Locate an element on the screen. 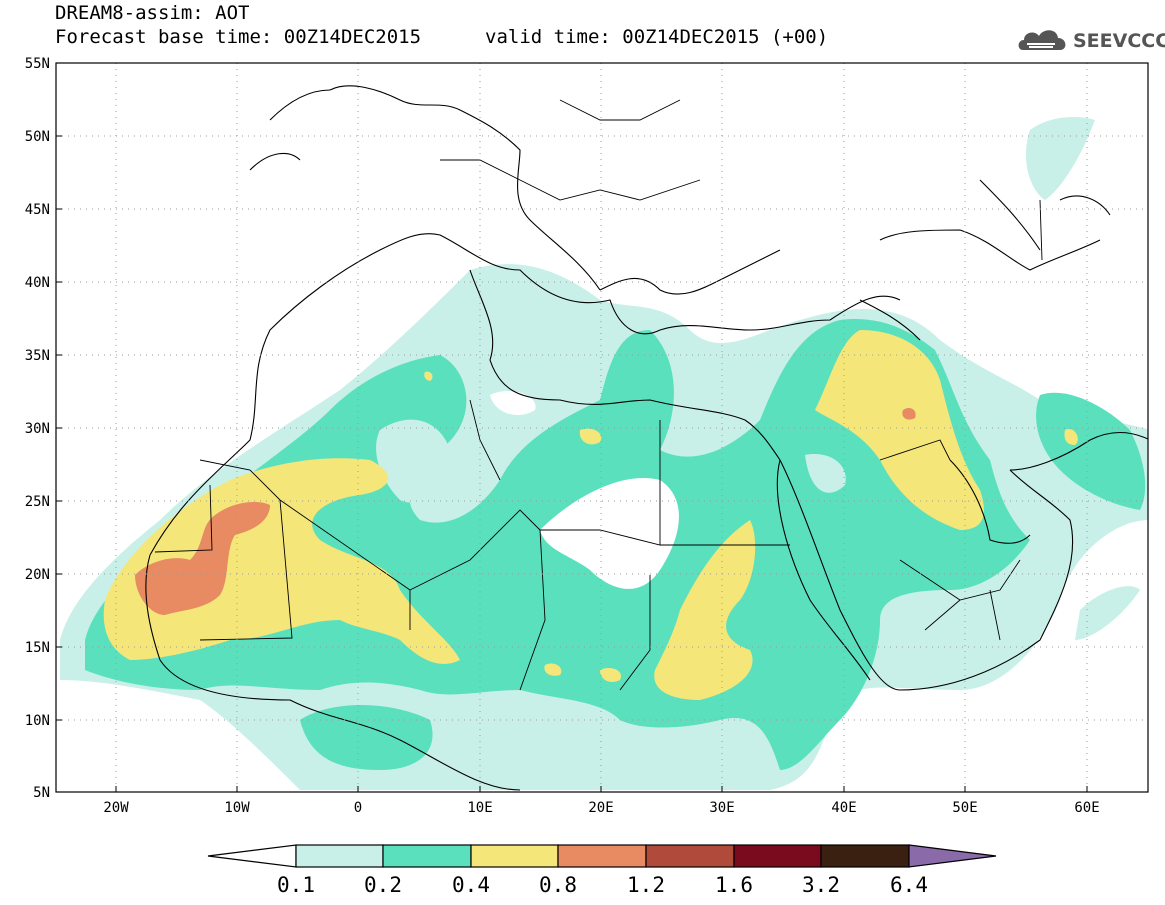 Image resolution: width=1165 pixels, height=905 pixels. colorbar-label-5: 1.6 is located at coordinates (734, 885).